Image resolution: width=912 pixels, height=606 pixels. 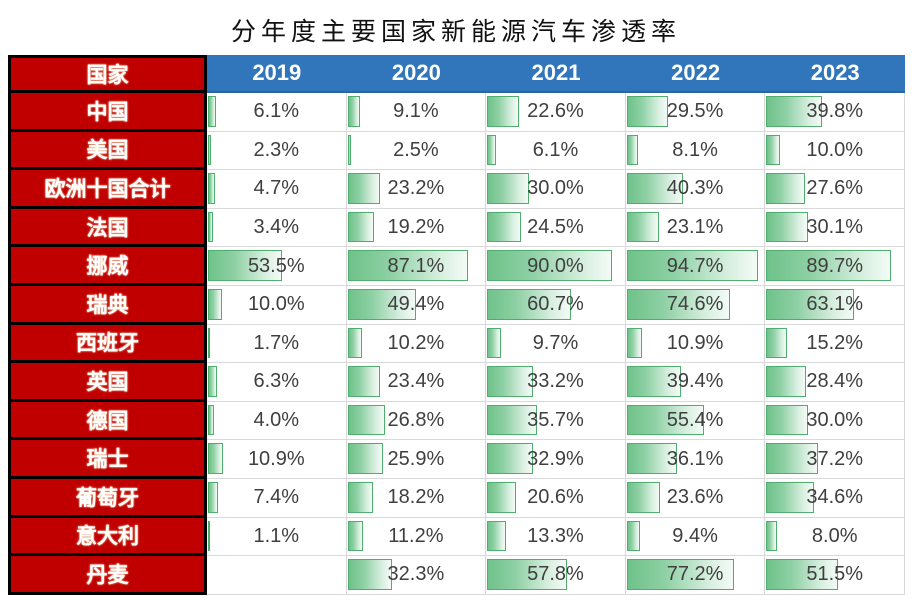 I want to click on data-cell: 7.4%, so click(x=277, y=498).